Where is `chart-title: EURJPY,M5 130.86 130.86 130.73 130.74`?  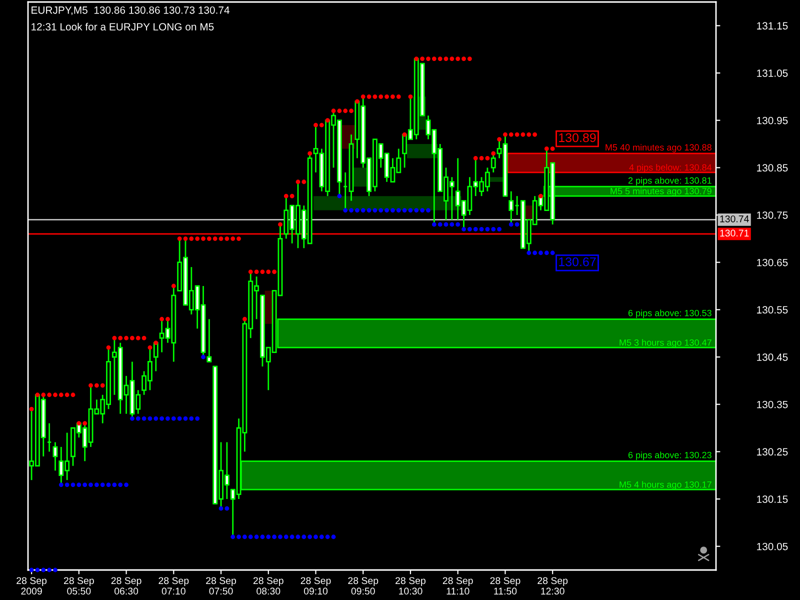 chart-title: EURJPY,M5 130.86 130.86 130.73 130.74 is located at coordinates (131, 11).